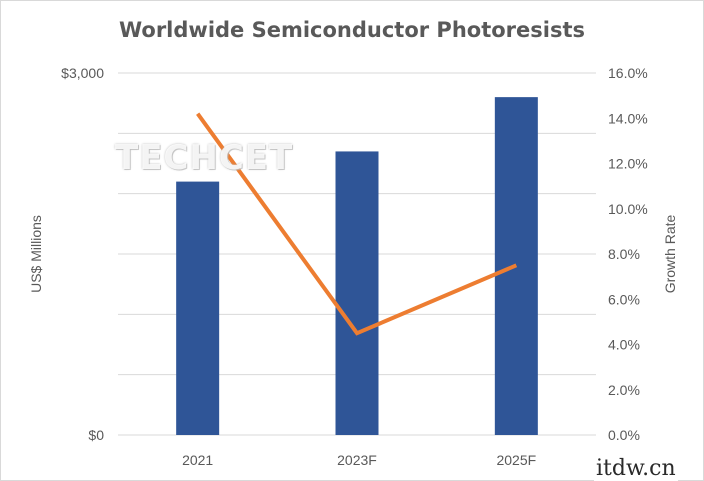 Image resolution: width=704 pixels, height=481 pixels. I want to click on right-tick-label: 14.0%, so click(628, 118).